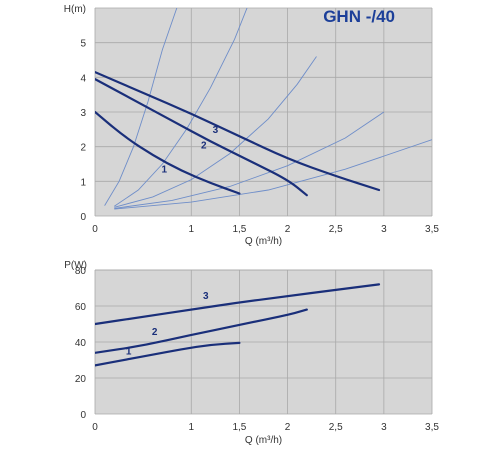 The height and width of the screenshot is (450, 500). What do you see at coordinates (81, 379) in the screenshot?
I see `y-tick-label: 20` at bounding box center [81, 379].